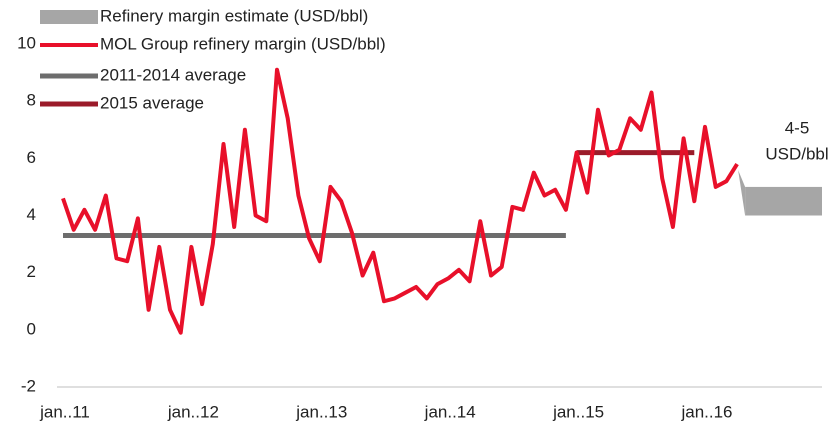 The height and width of the screenshot is (430, 838). What do you see at coordinates (578, 411) in the screenshot?
I see `x-tick-label: jan..15` at bounding box center [578, 411].